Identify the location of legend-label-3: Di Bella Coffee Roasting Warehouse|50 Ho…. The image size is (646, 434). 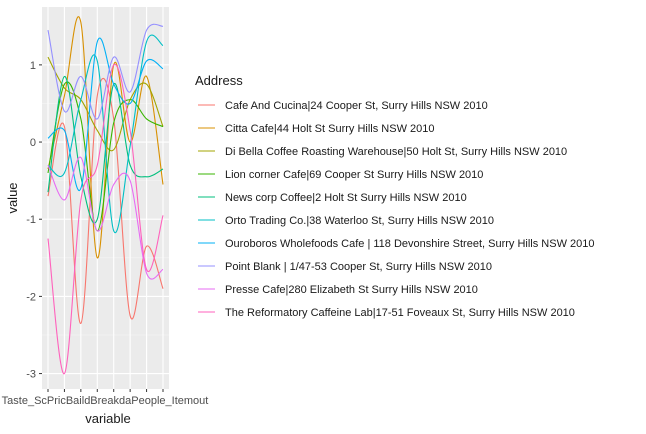
(396, 152).